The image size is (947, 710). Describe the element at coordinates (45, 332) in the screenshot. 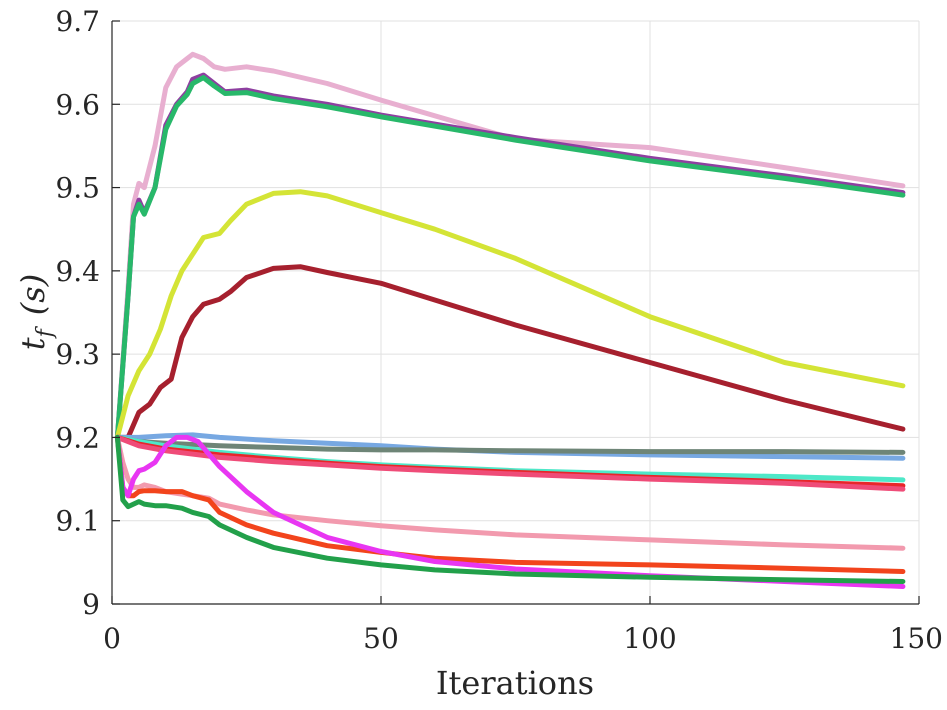

I see `y-axis-title-subscript: f` at that location.